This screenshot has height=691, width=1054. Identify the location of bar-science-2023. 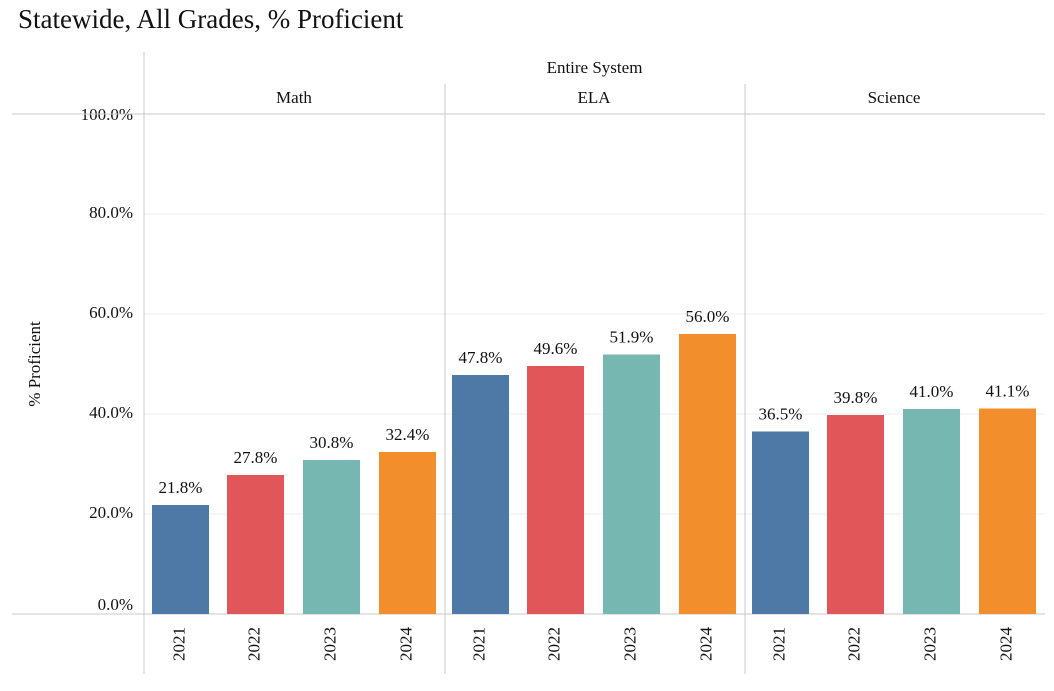
(931, 511).